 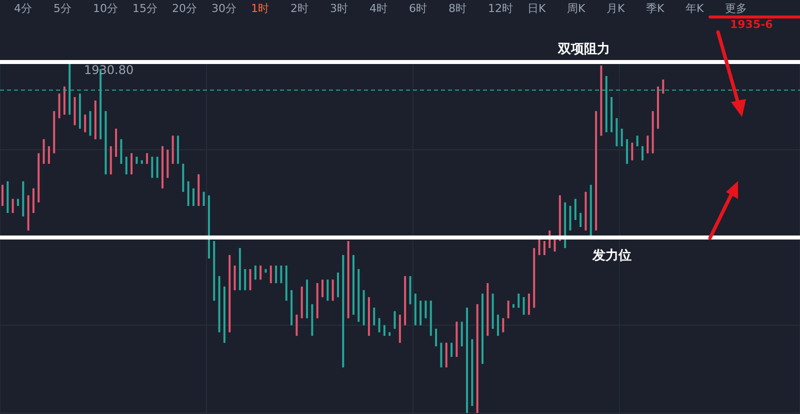 I want to click on text: 周K, so click(x=576, y=8).